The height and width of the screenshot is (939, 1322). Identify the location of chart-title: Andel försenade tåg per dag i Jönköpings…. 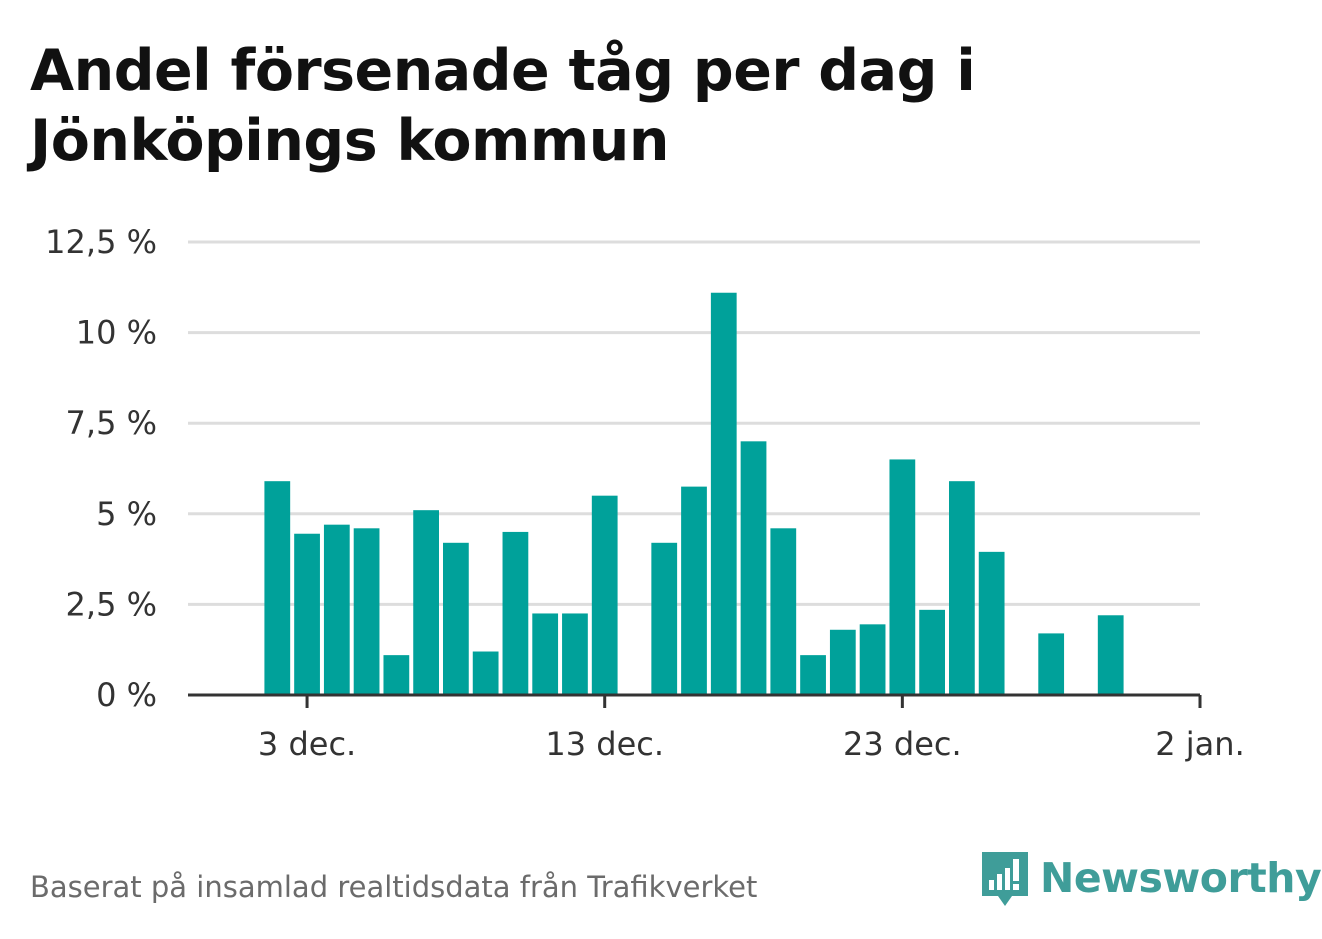
(660, 106).